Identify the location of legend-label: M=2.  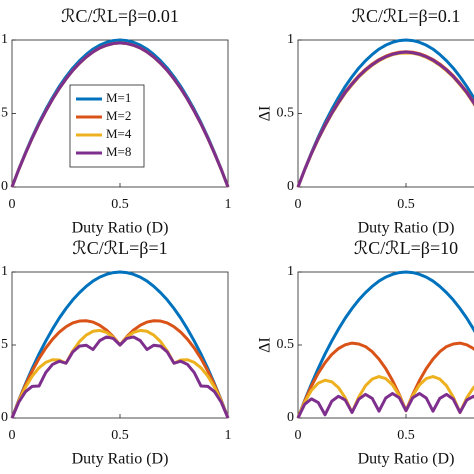
(118, 115).